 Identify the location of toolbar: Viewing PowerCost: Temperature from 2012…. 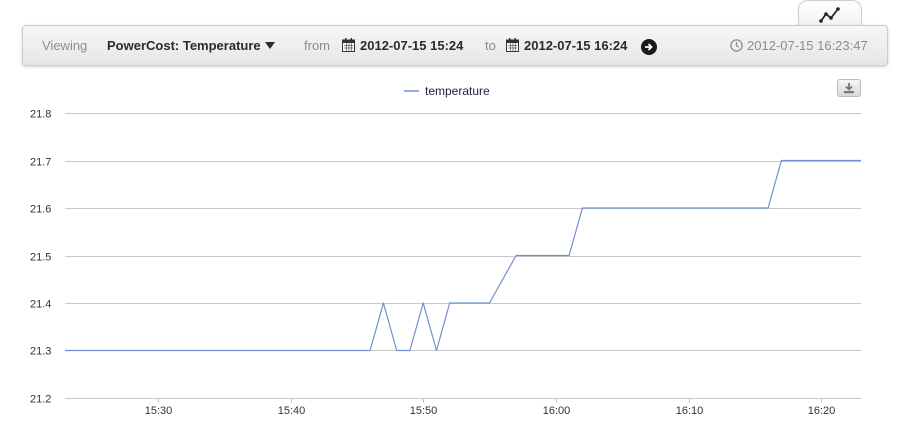
(455, 45).